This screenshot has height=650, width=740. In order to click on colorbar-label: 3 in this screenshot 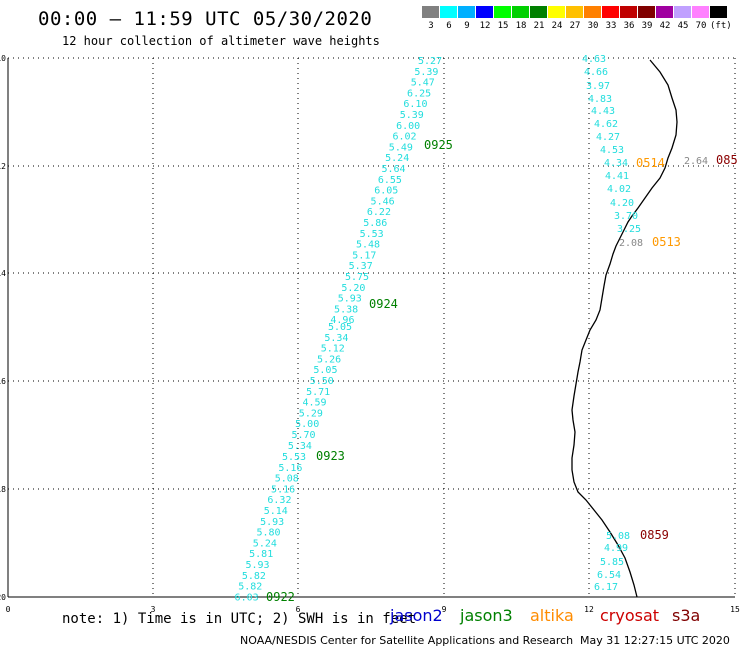, I will do `click(431, 26)`.